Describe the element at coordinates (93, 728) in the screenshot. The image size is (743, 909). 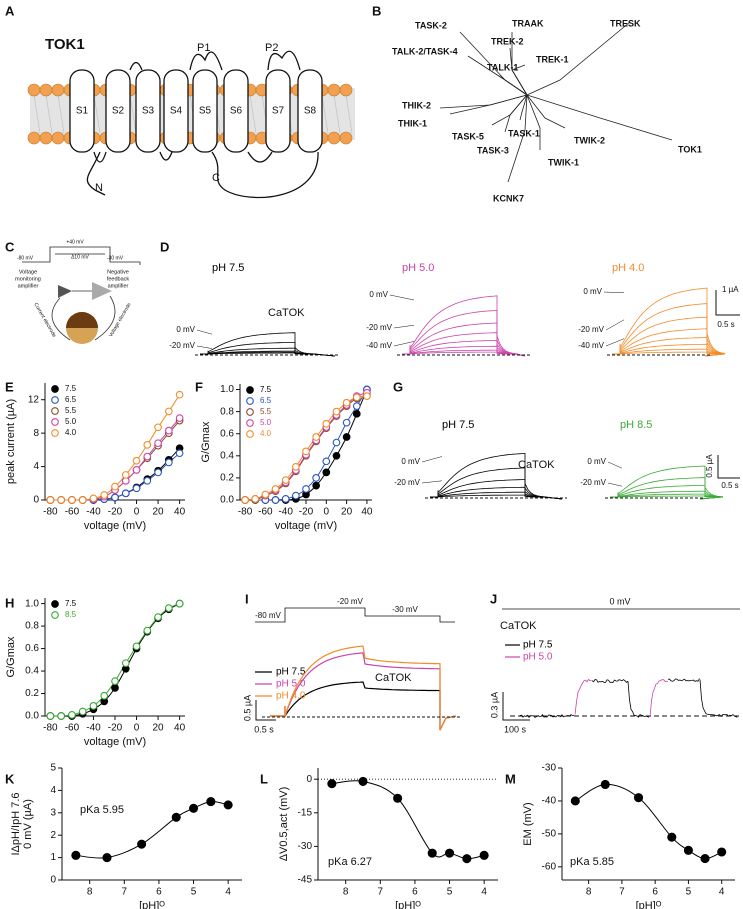
I see `x-tick-label: -40` at that location.